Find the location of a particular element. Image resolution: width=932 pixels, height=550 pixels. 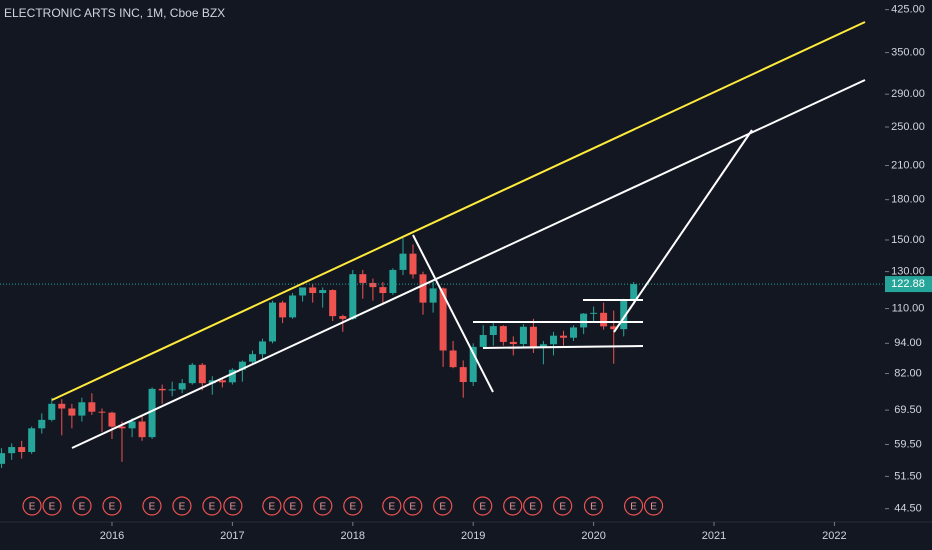

x-tick-label: 2019 is located at coordinates (473, 536).